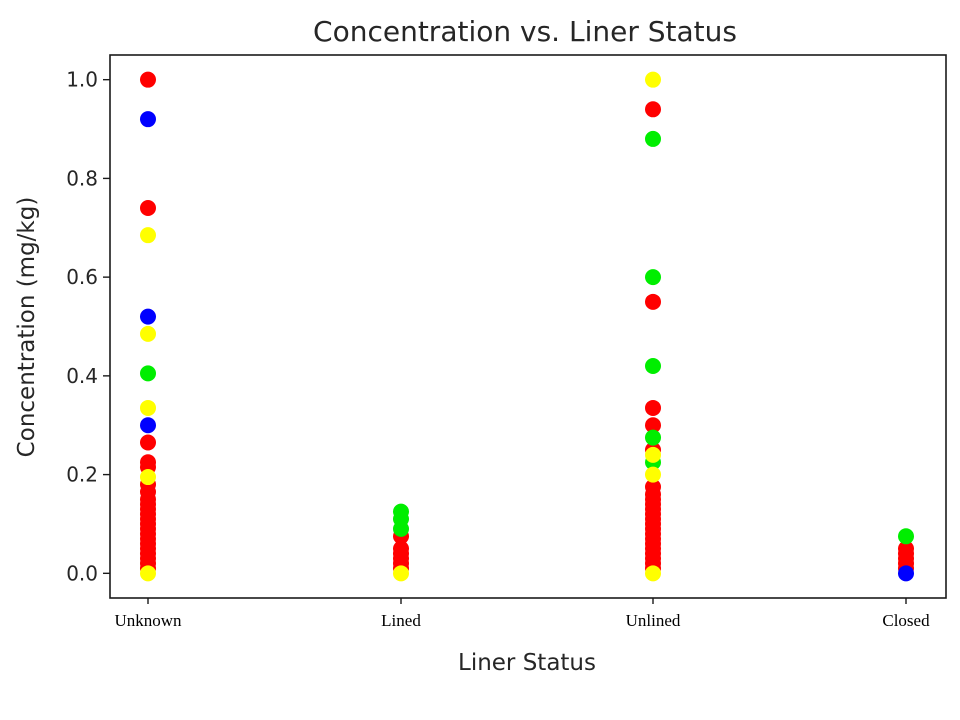 The height and width of the screenshot is (720, 960). I want to click on x-tick-label-unlined: Unlined, so click(653, 620).